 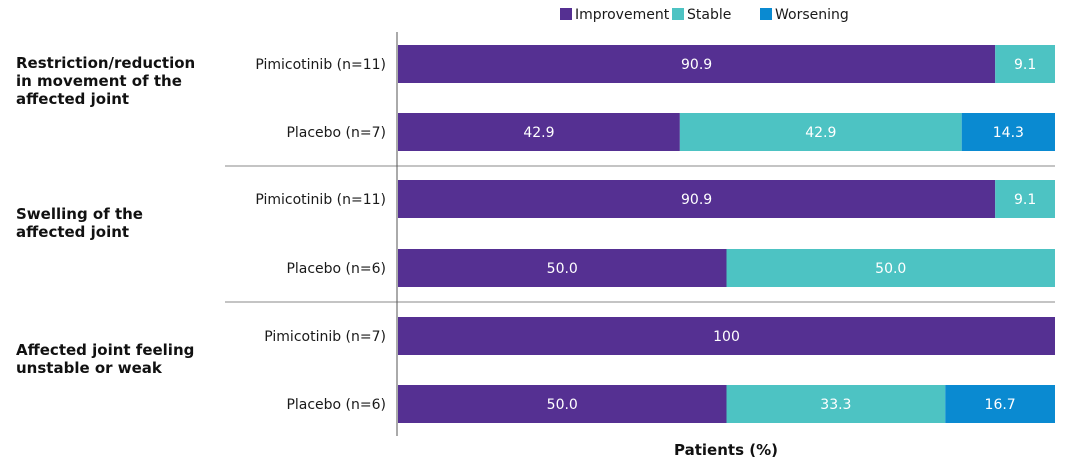 What do you see at coordinates (766, 14) in the screenshot?
I see `legend-swatch-worsening` at bounding box center [766, 14].